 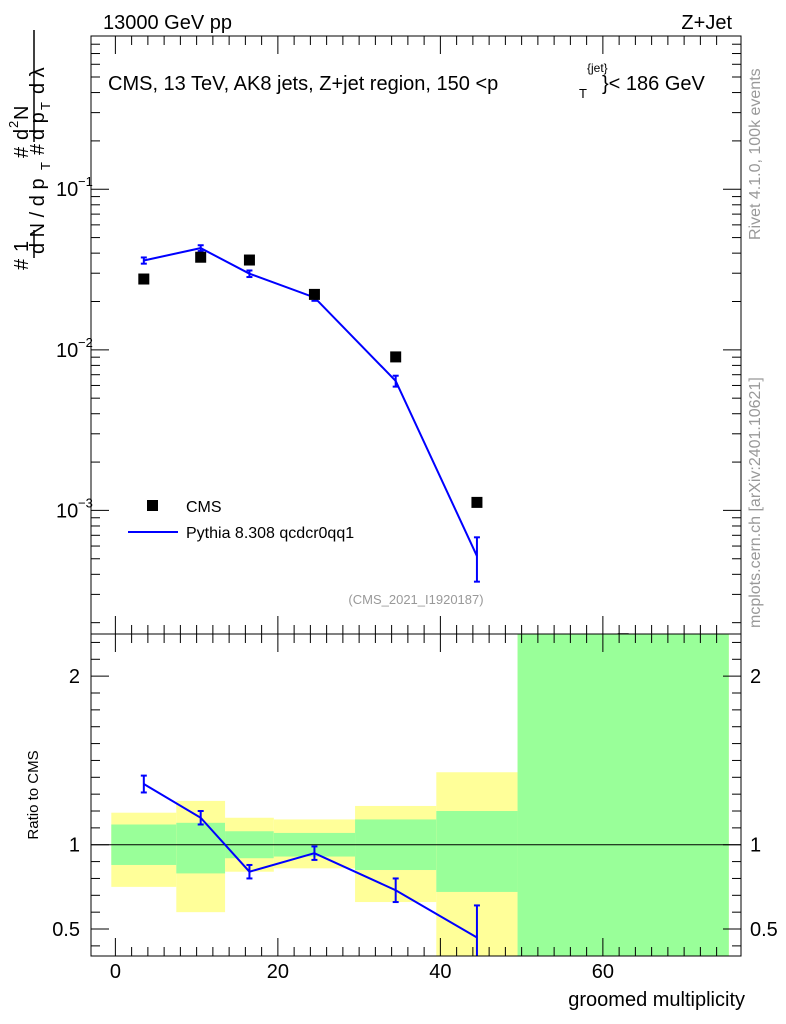 What do you see at coordinates (764, 930) in the screenshot?
I see `ratio-ytick-label-right: 0.5` at bounding box center [764, 930].